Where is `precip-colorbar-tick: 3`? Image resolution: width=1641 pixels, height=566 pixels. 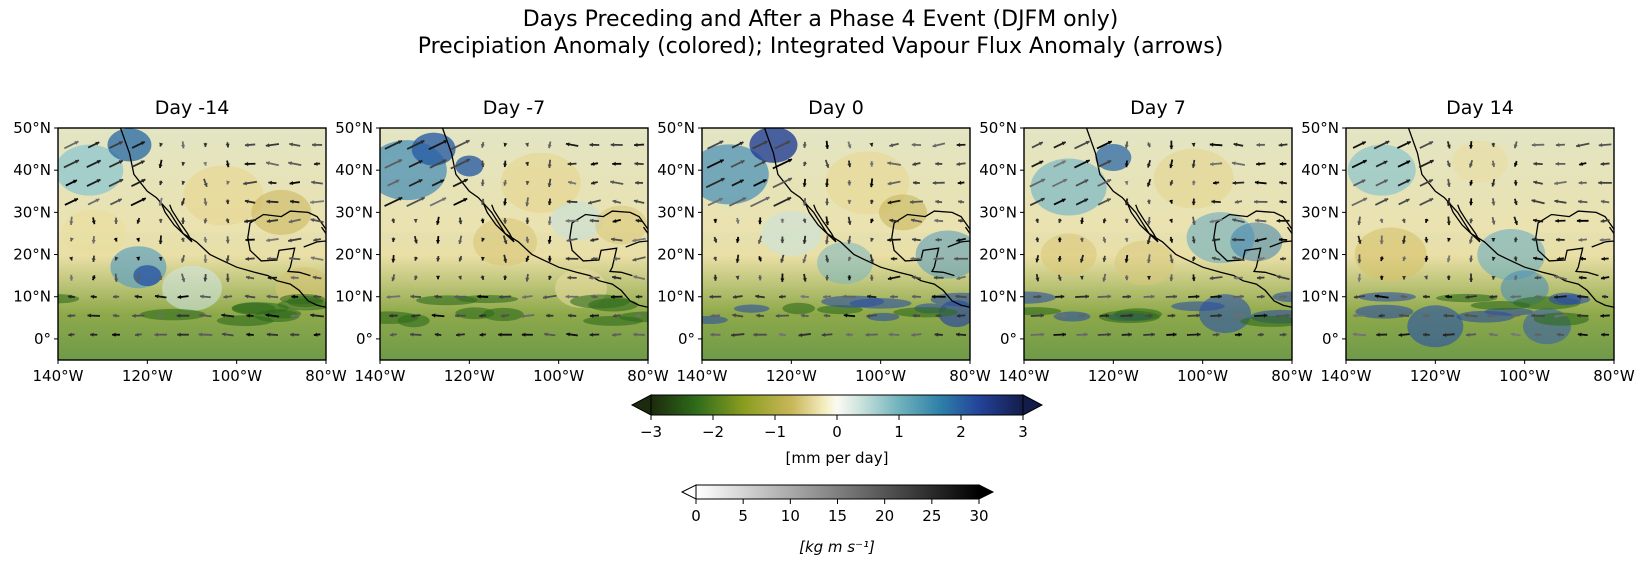
precip-colorbar-tick: 3 is located at coordinates (1023, 432).